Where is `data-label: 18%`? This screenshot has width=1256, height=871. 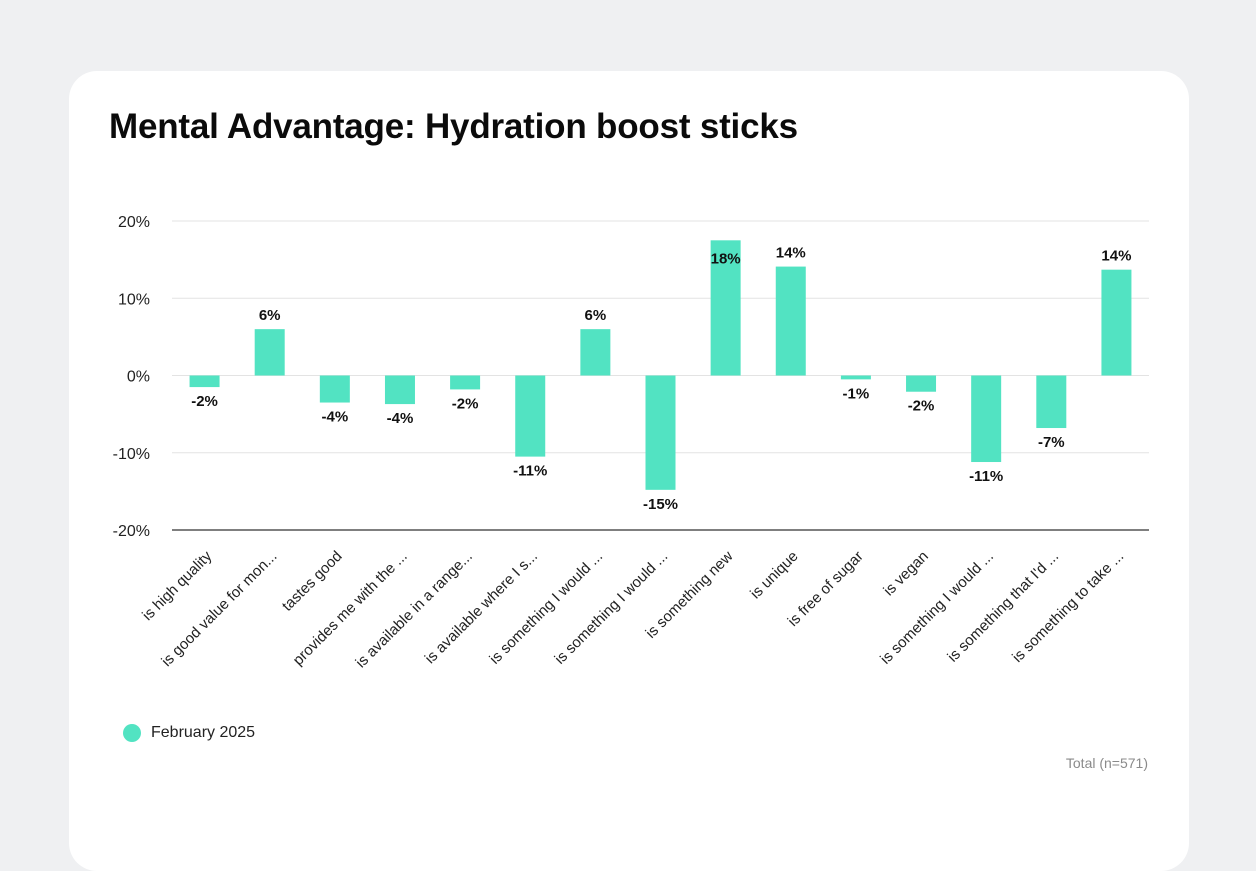
data-label: 18% is located at coordinates (726, 258).